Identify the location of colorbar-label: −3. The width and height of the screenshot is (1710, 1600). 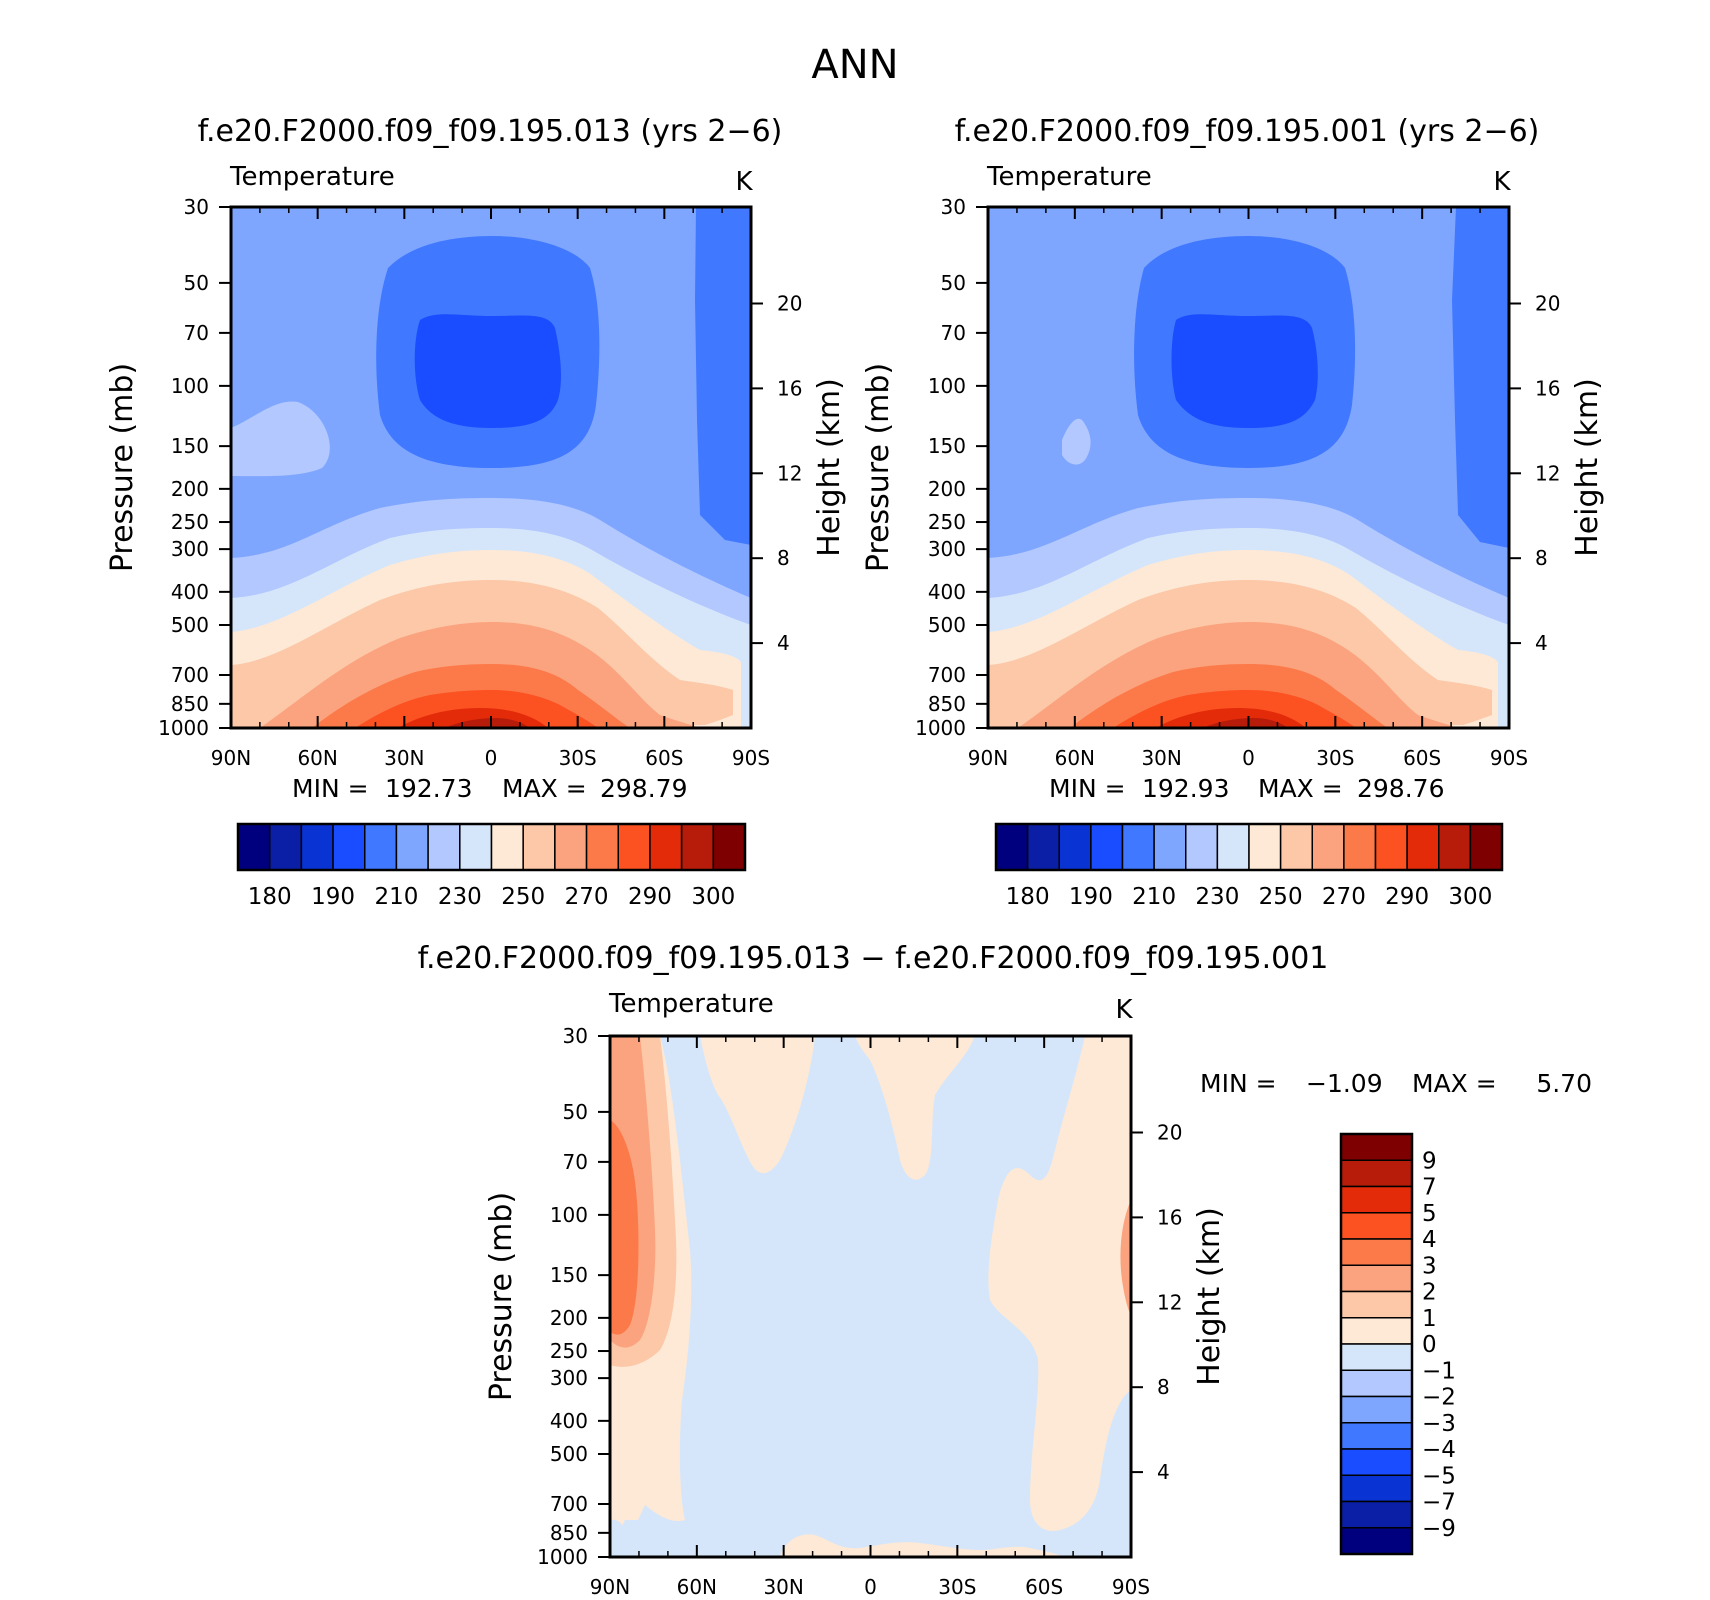
(1439, 1424).